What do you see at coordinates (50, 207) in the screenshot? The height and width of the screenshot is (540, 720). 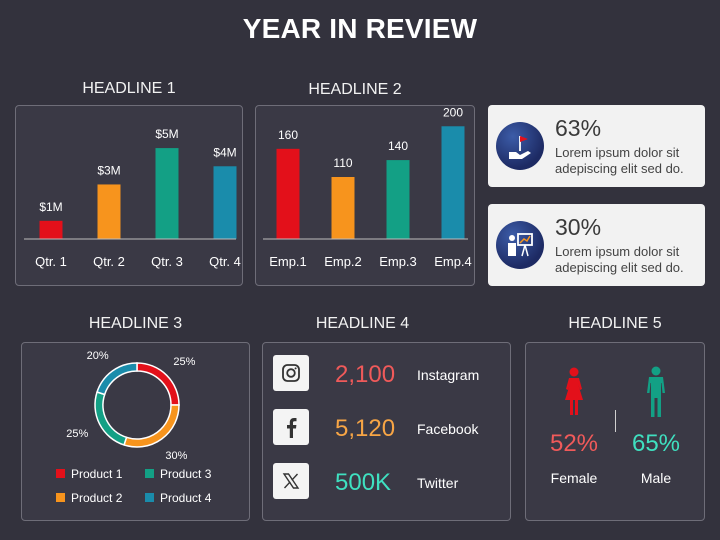 I see `bar-data-label: $1M` at bounding box center [50, 207].